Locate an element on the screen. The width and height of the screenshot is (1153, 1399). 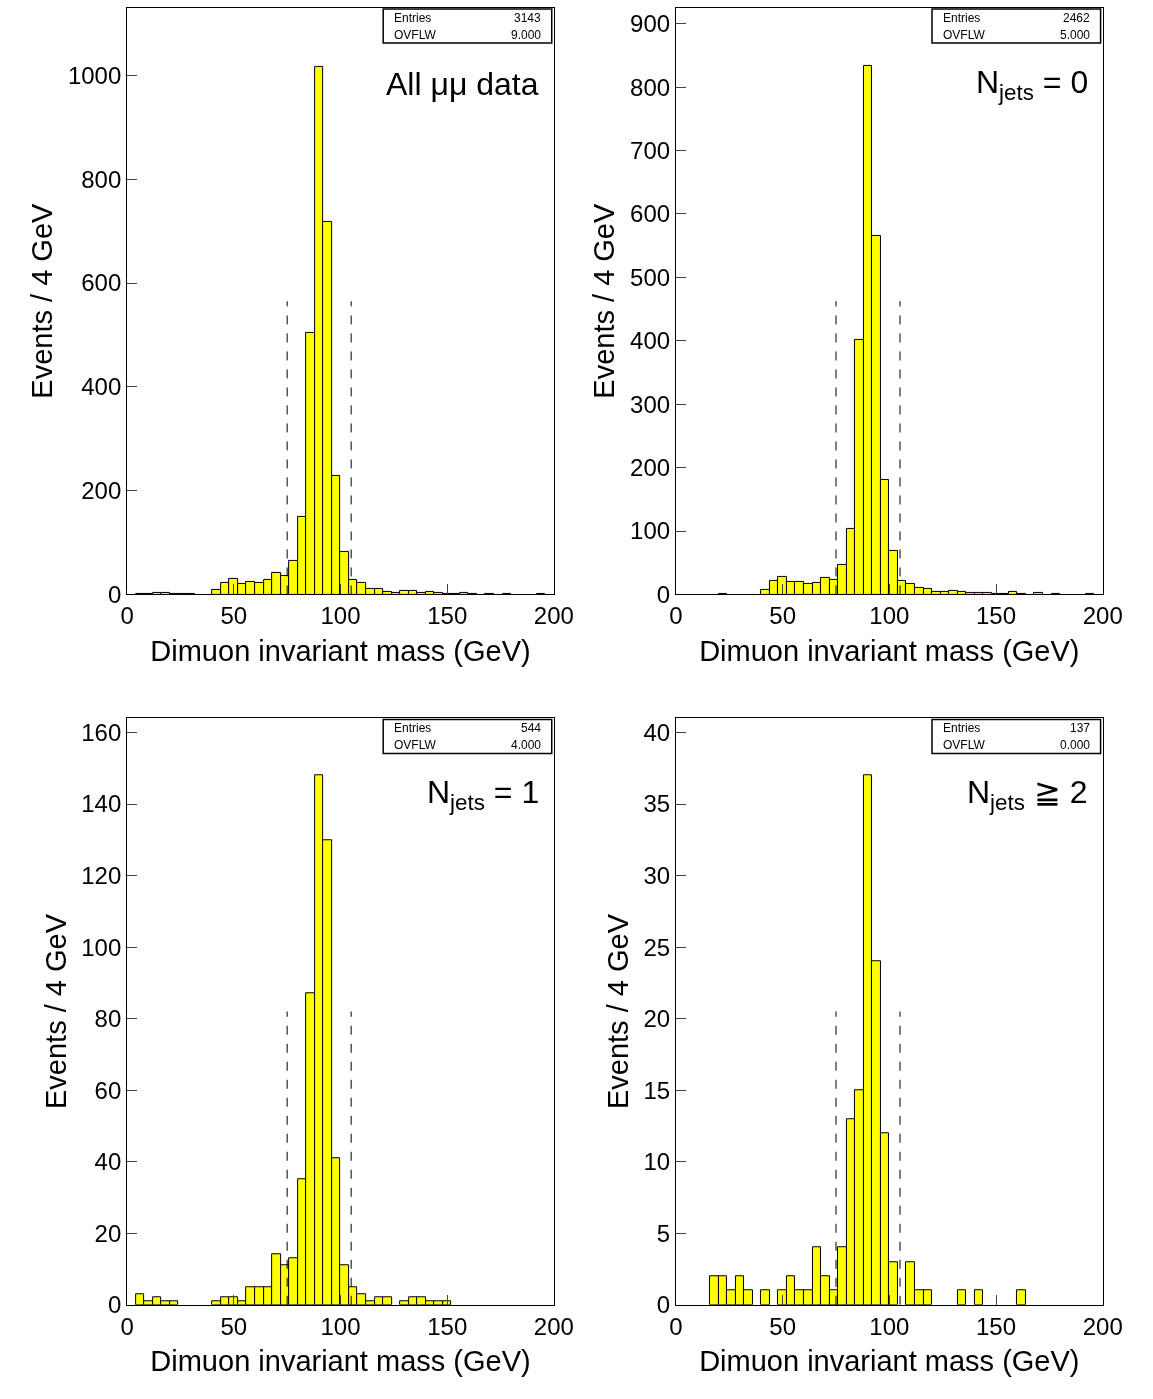
y-tick-label: 1000 is located at coordinates (94, 75).